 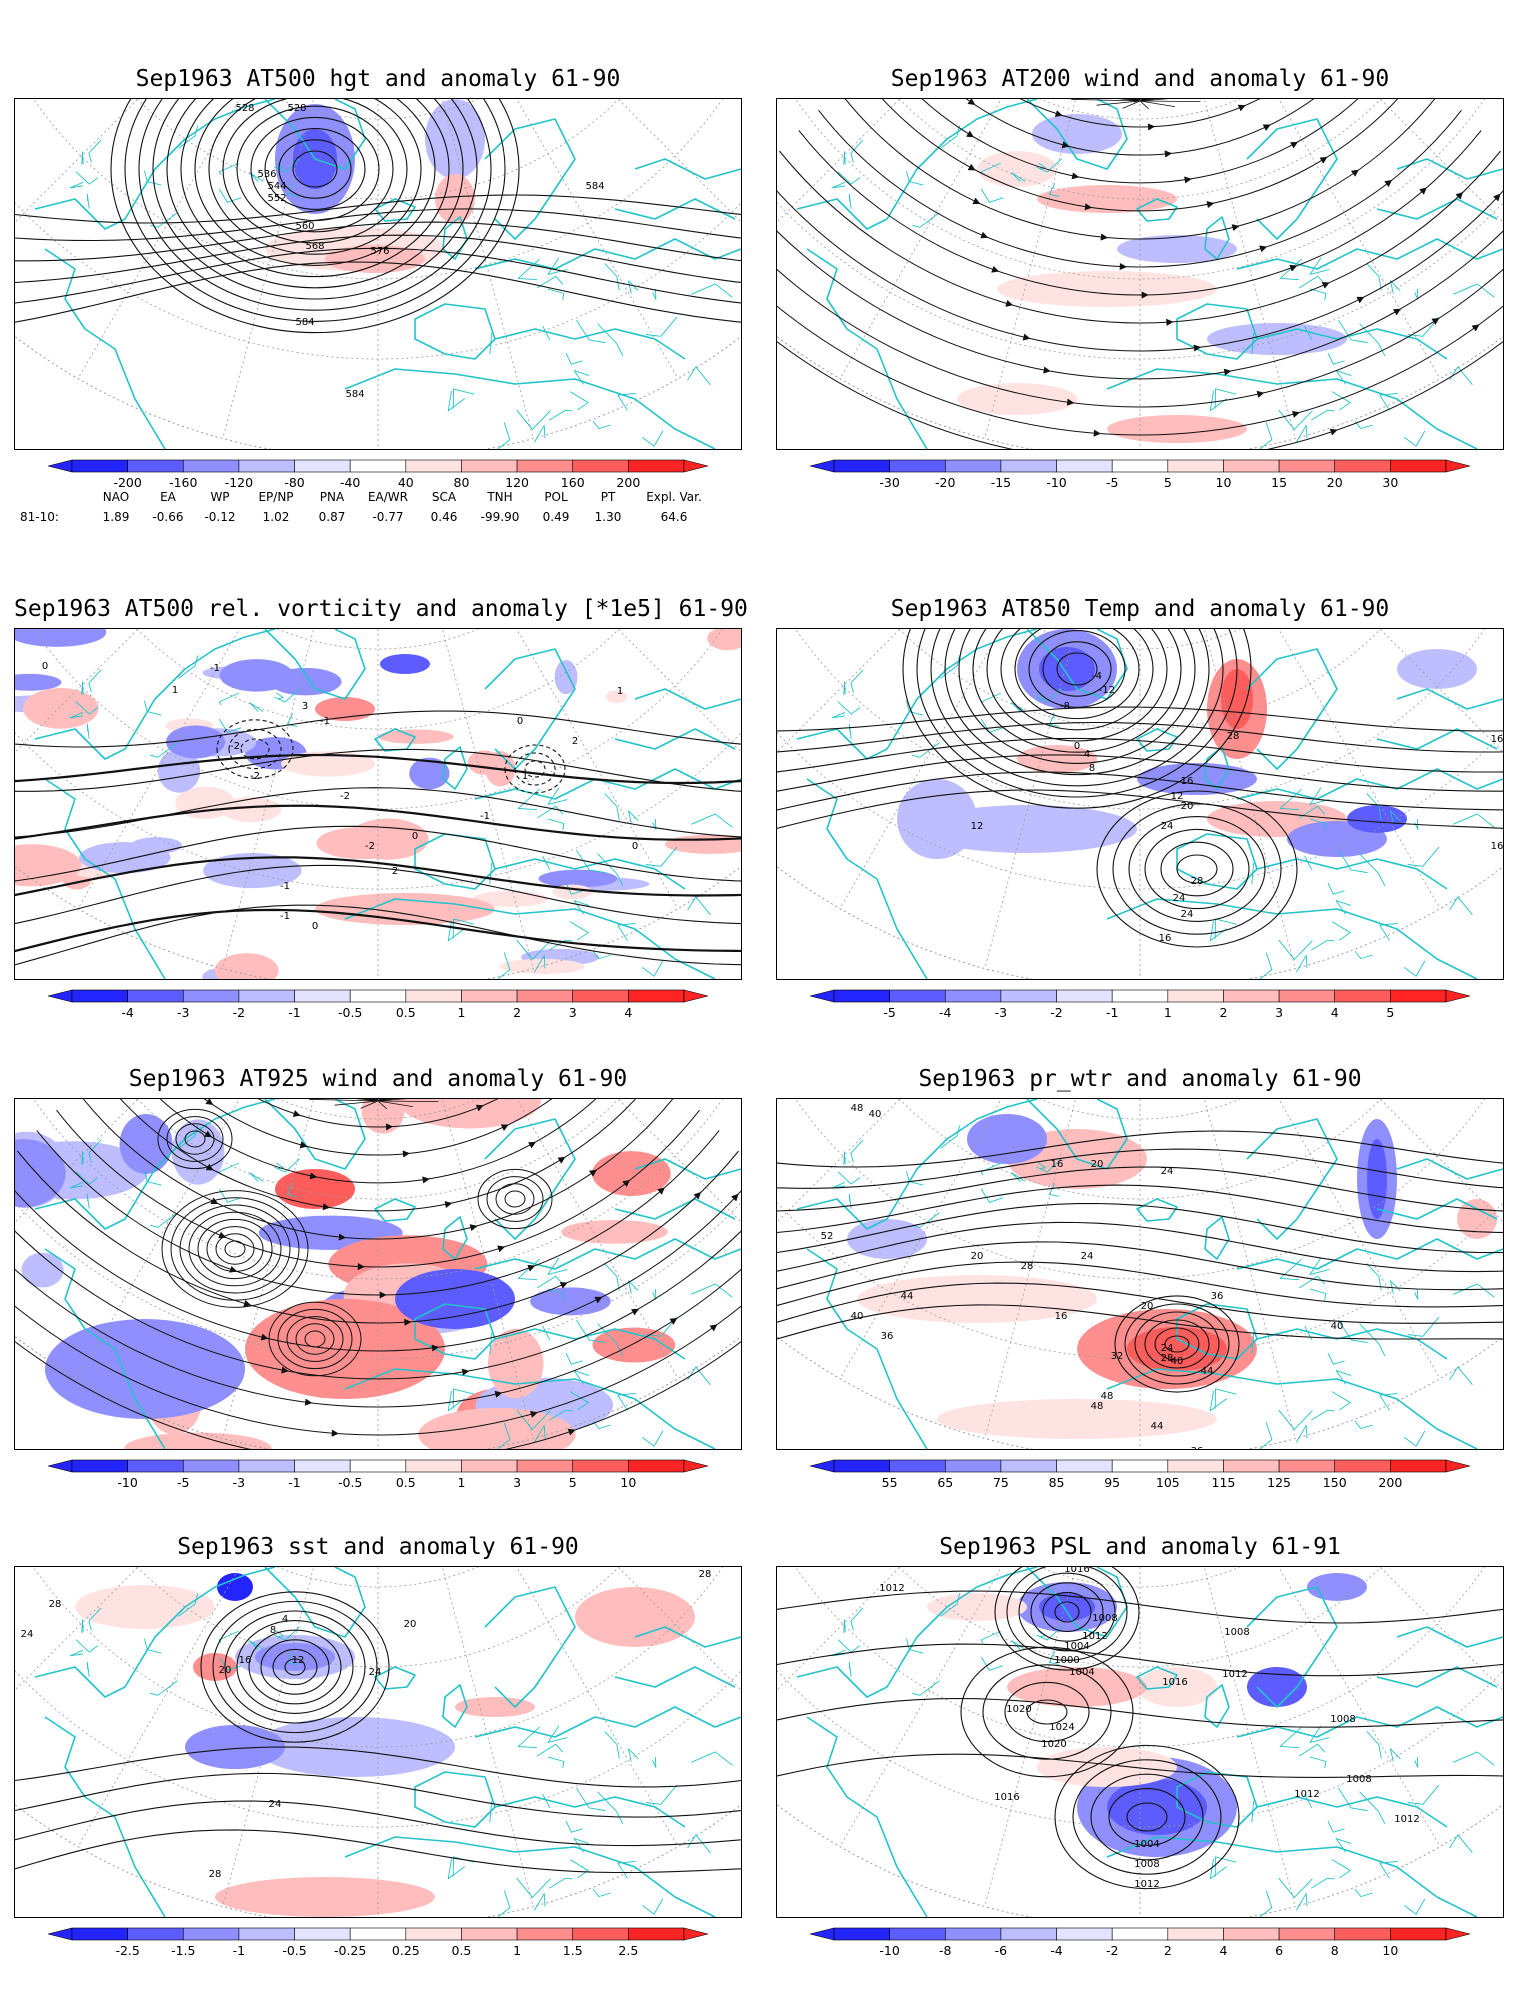 I want to click on colorbar-tick-label: -1.5, so click(x=183, y=1950).